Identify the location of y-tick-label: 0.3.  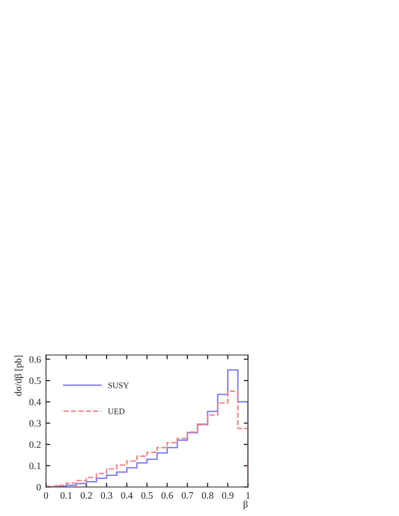
(35, 423).